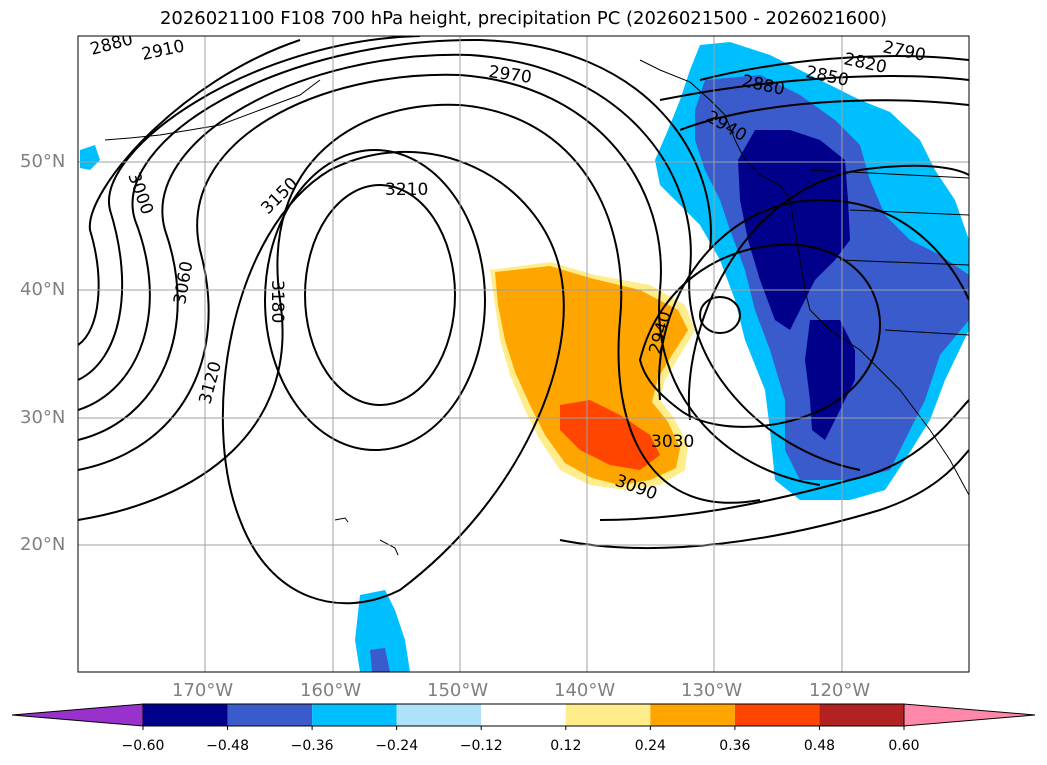  What do you see at coordinates (565, 746) in the screenshot?
I see `colorbar-tick-label: 0.12` at bounding box center [565, 746].